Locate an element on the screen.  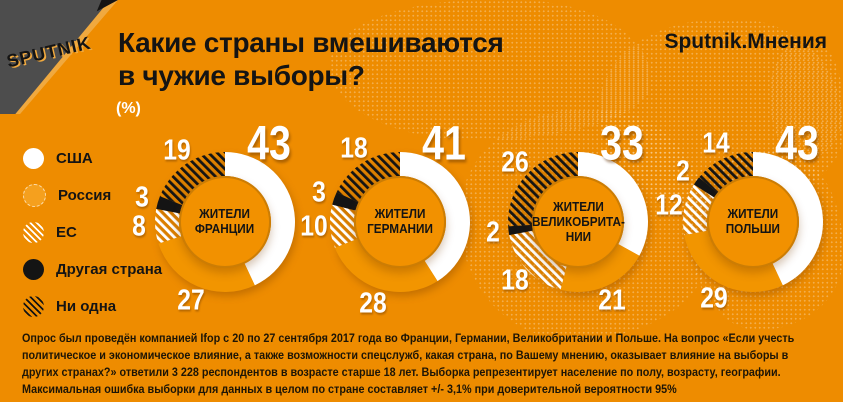
legend-label: Другая страна is located at coordinates (109, 269).